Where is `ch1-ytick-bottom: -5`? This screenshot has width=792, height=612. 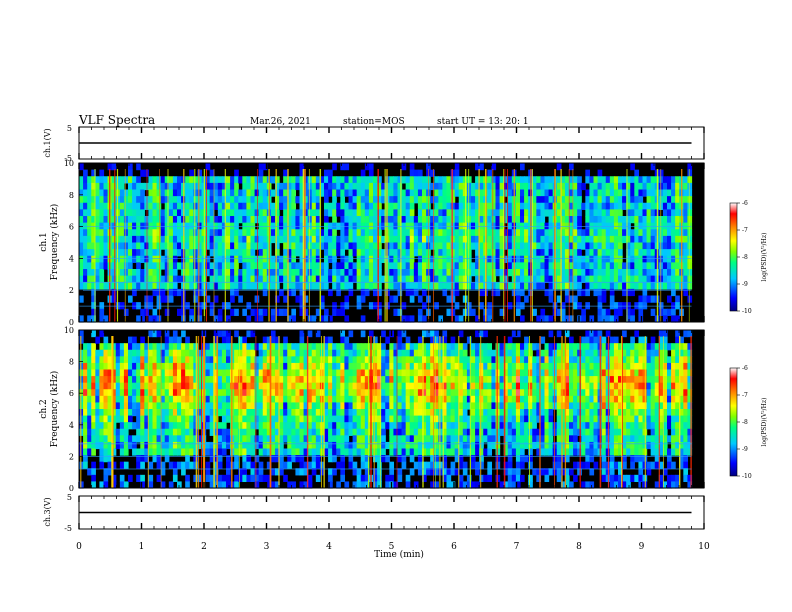 ch1-ytick-bottom: -5 is located at coordinates (68, 158).